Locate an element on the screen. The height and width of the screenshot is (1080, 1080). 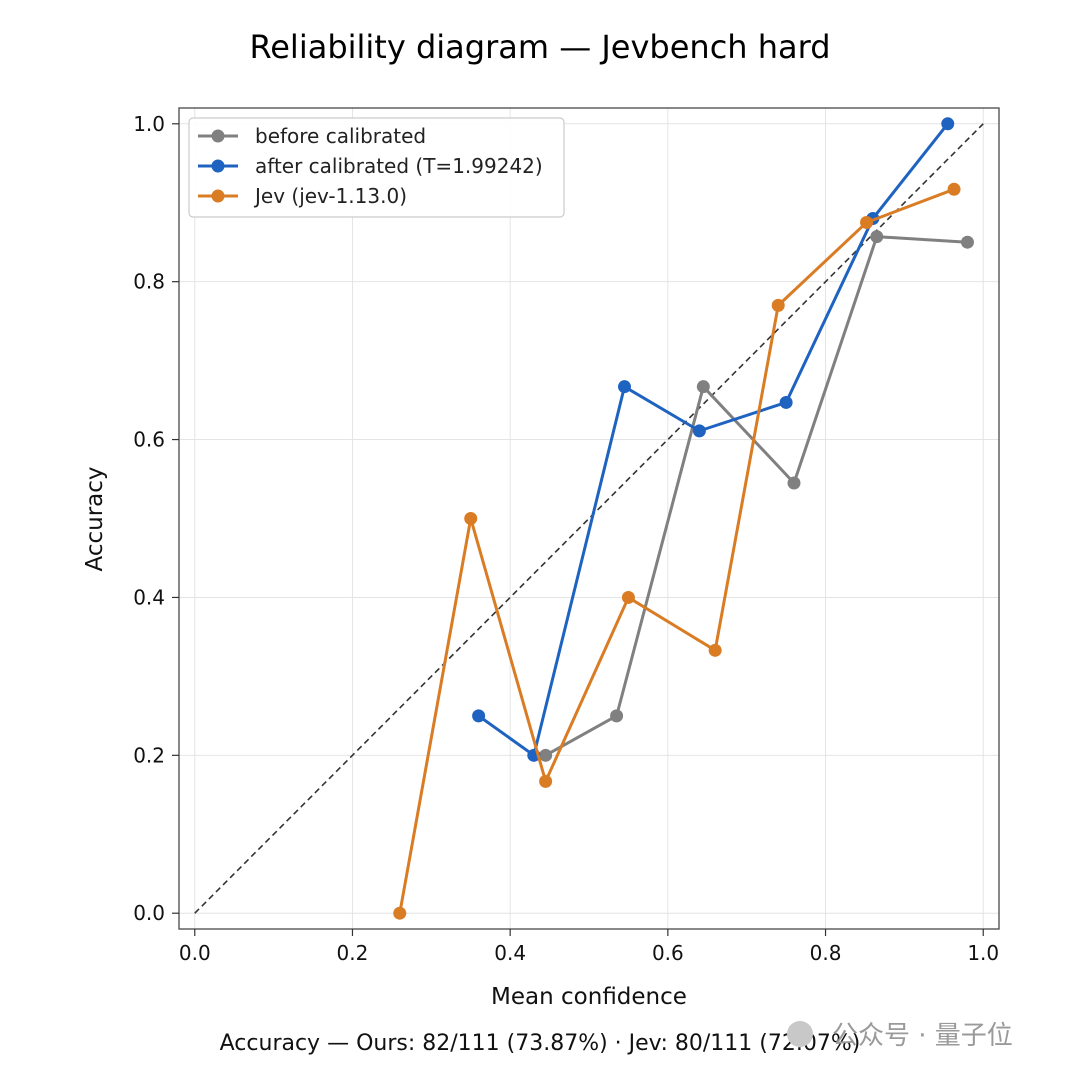
x-tick-label: 0.8 is located at coordinates (826, 953).